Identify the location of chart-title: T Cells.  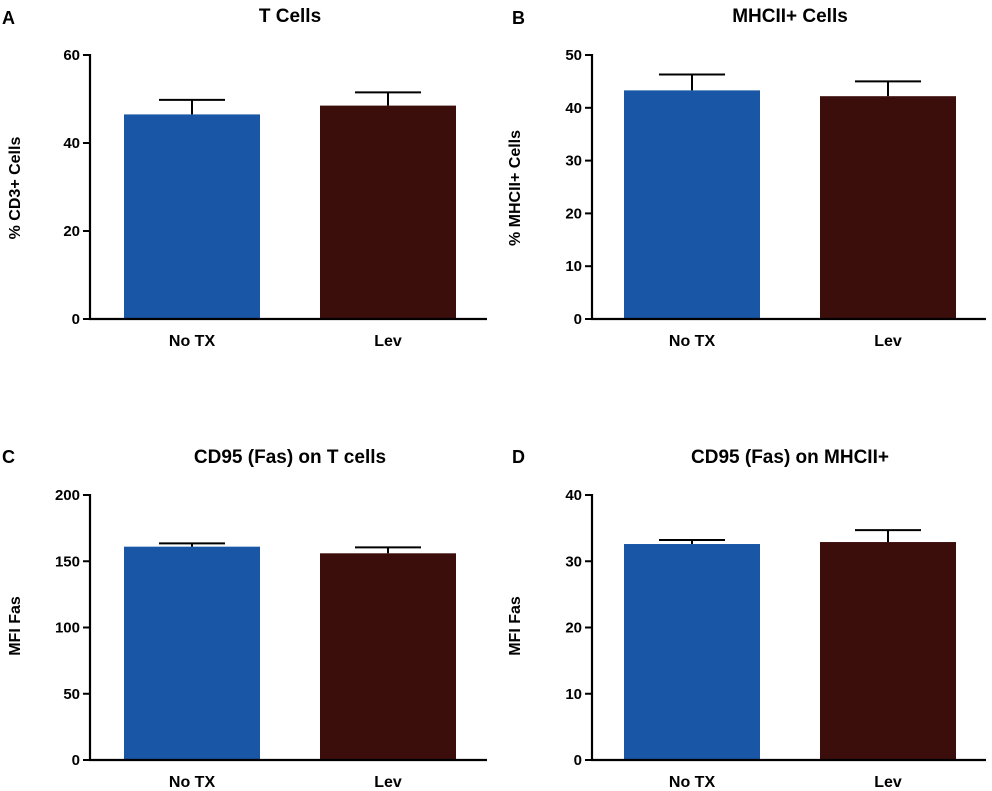
(290, 16).